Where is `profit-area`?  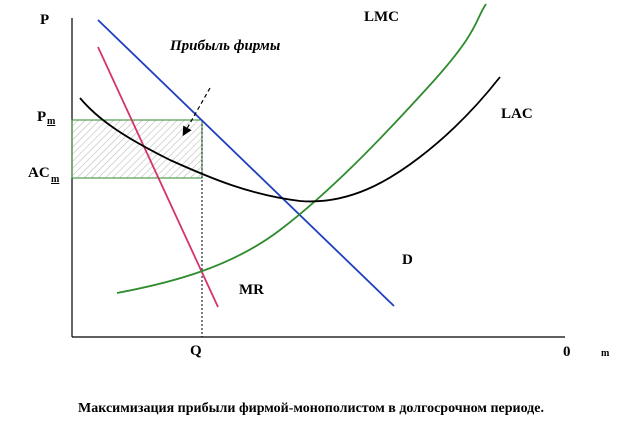
profit-area is located at coordinates (137, 149).